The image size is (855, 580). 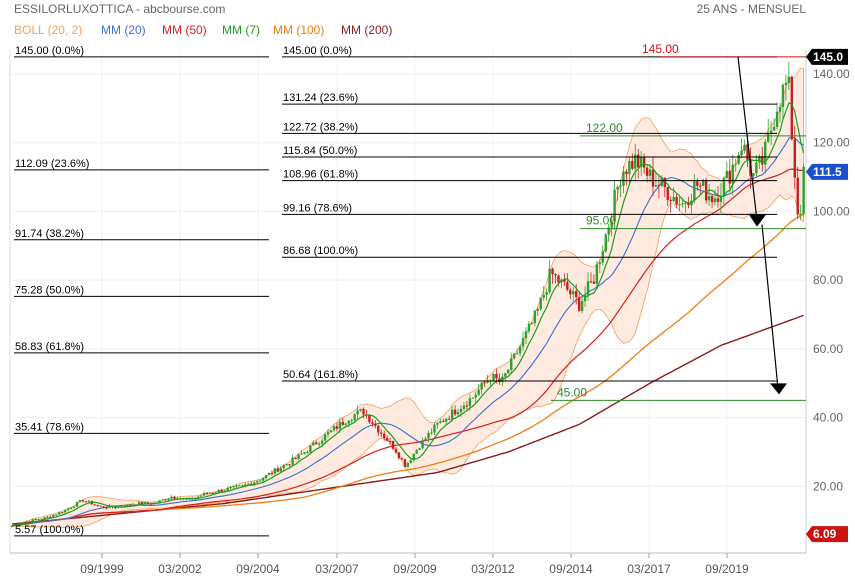 What do you see at coordinates (649, 569) in the screenshot?
I see `x-tick-label-7: 03/2017` at bounding box center [649, 569].